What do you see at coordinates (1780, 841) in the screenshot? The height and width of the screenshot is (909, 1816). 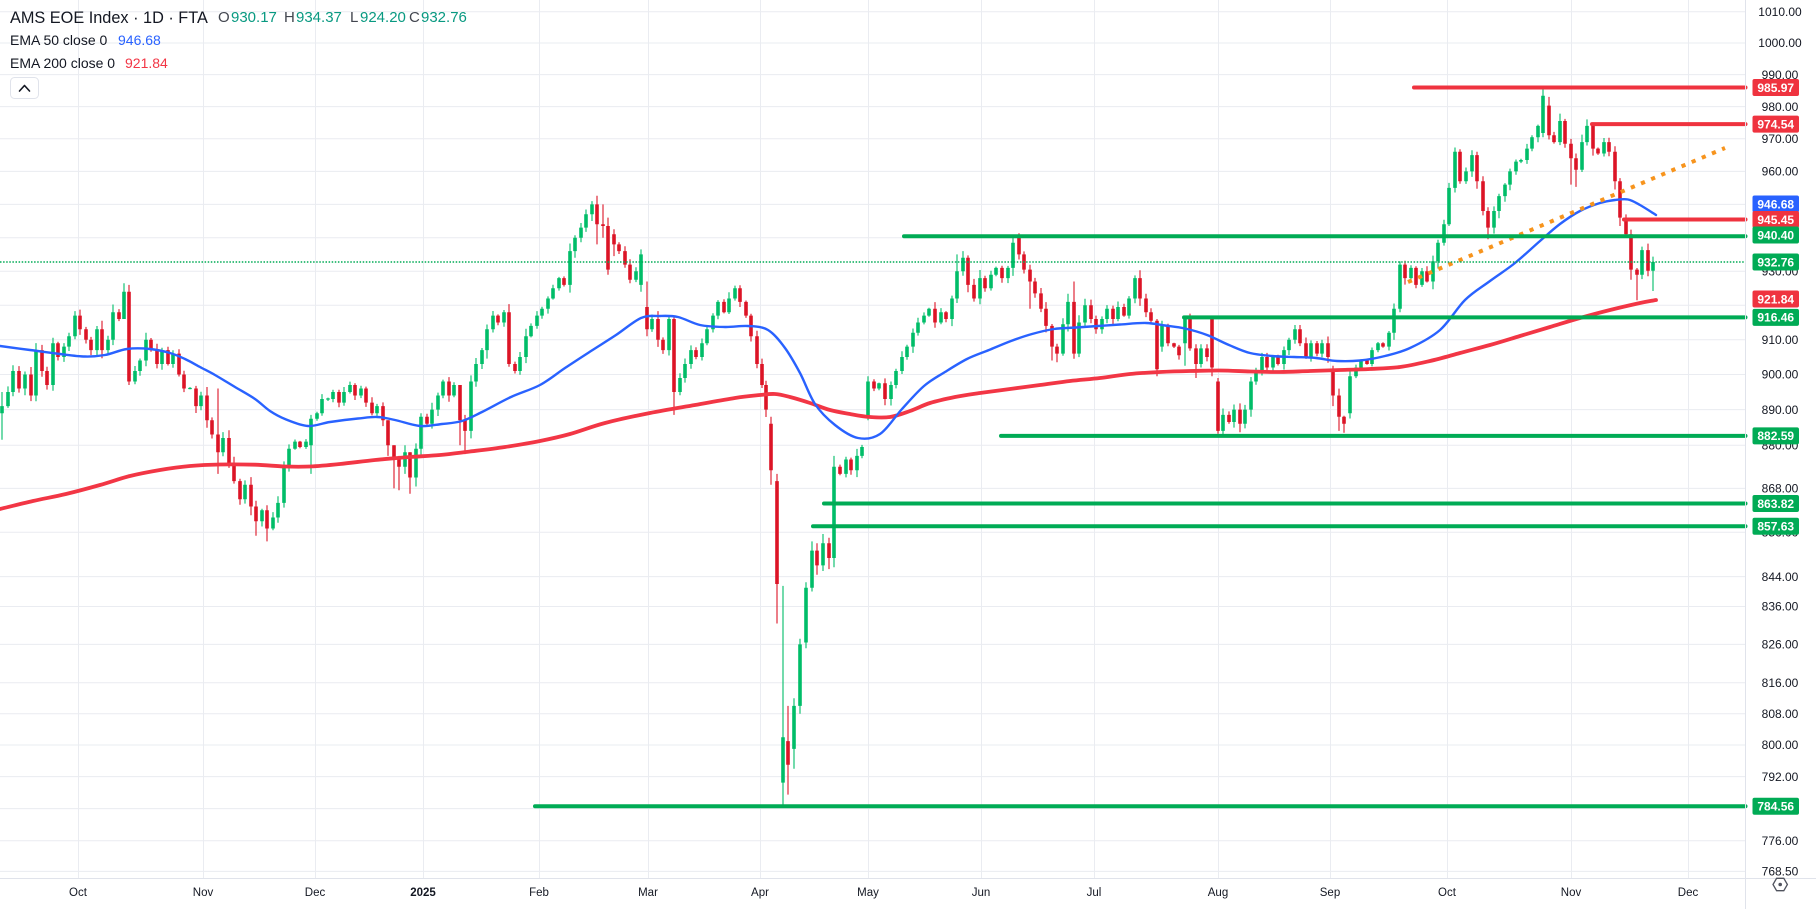 I see `svg-text: 776.00` at bounding box center [1780, 841].